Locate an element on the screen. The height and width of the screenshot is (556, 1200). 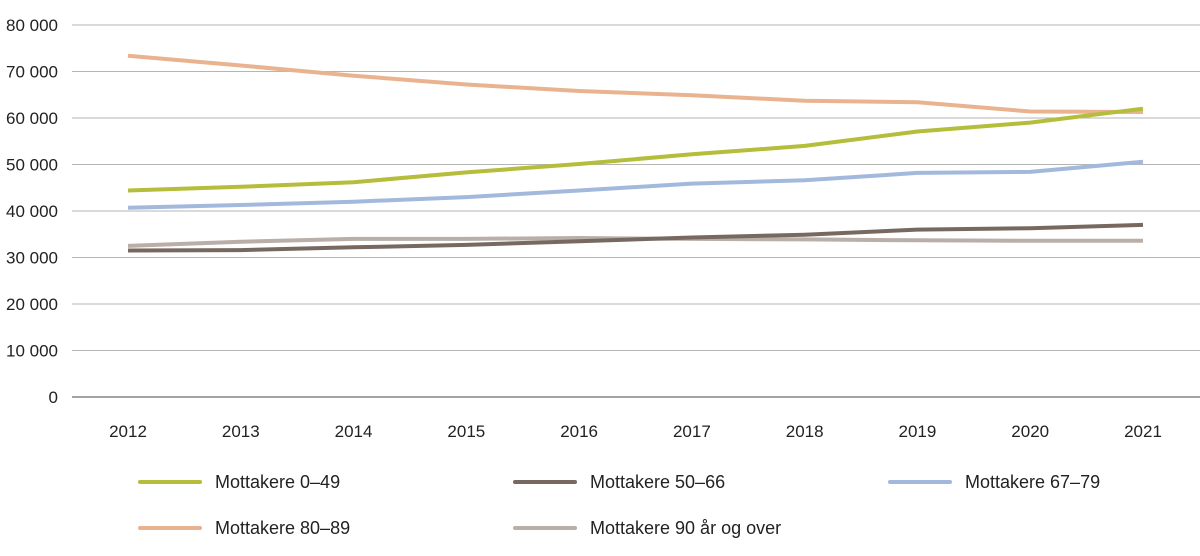
x-tick-label: 2017 is located at coordinates (692, 431).